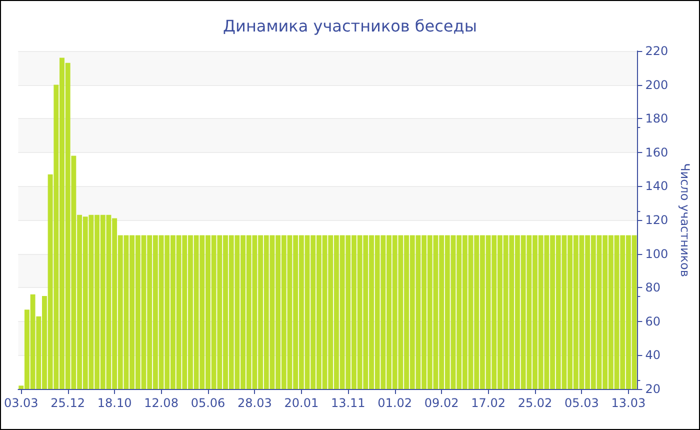 This screenshot has width=700, height=430. Describe the element at coordinates (656, 119) in the screenshot. I see `y-tick-label: 180` at that location.